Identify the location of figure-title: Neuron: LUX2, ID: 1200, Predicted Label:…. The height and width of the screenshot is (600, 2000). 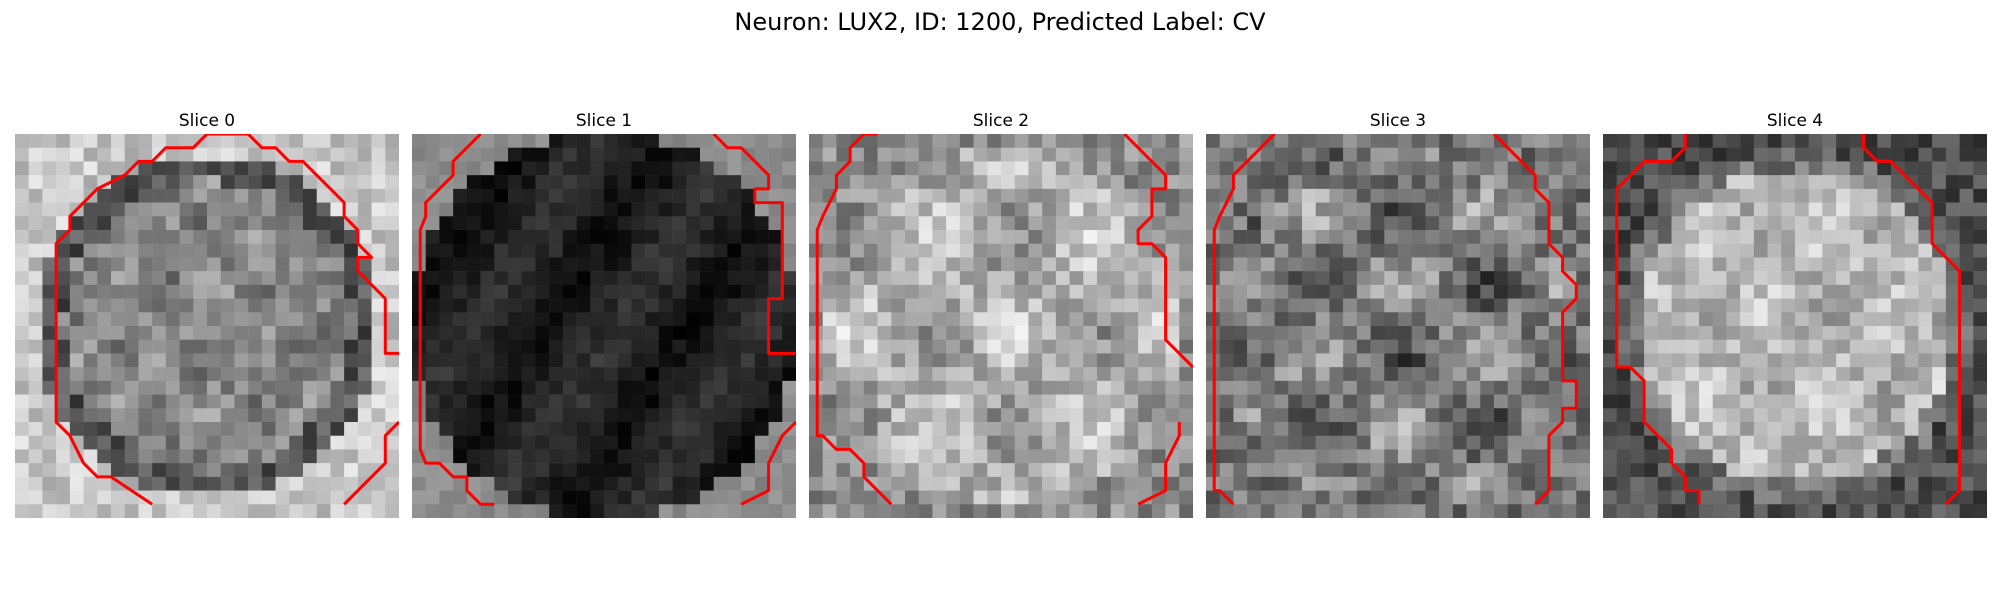
(1000, 22).